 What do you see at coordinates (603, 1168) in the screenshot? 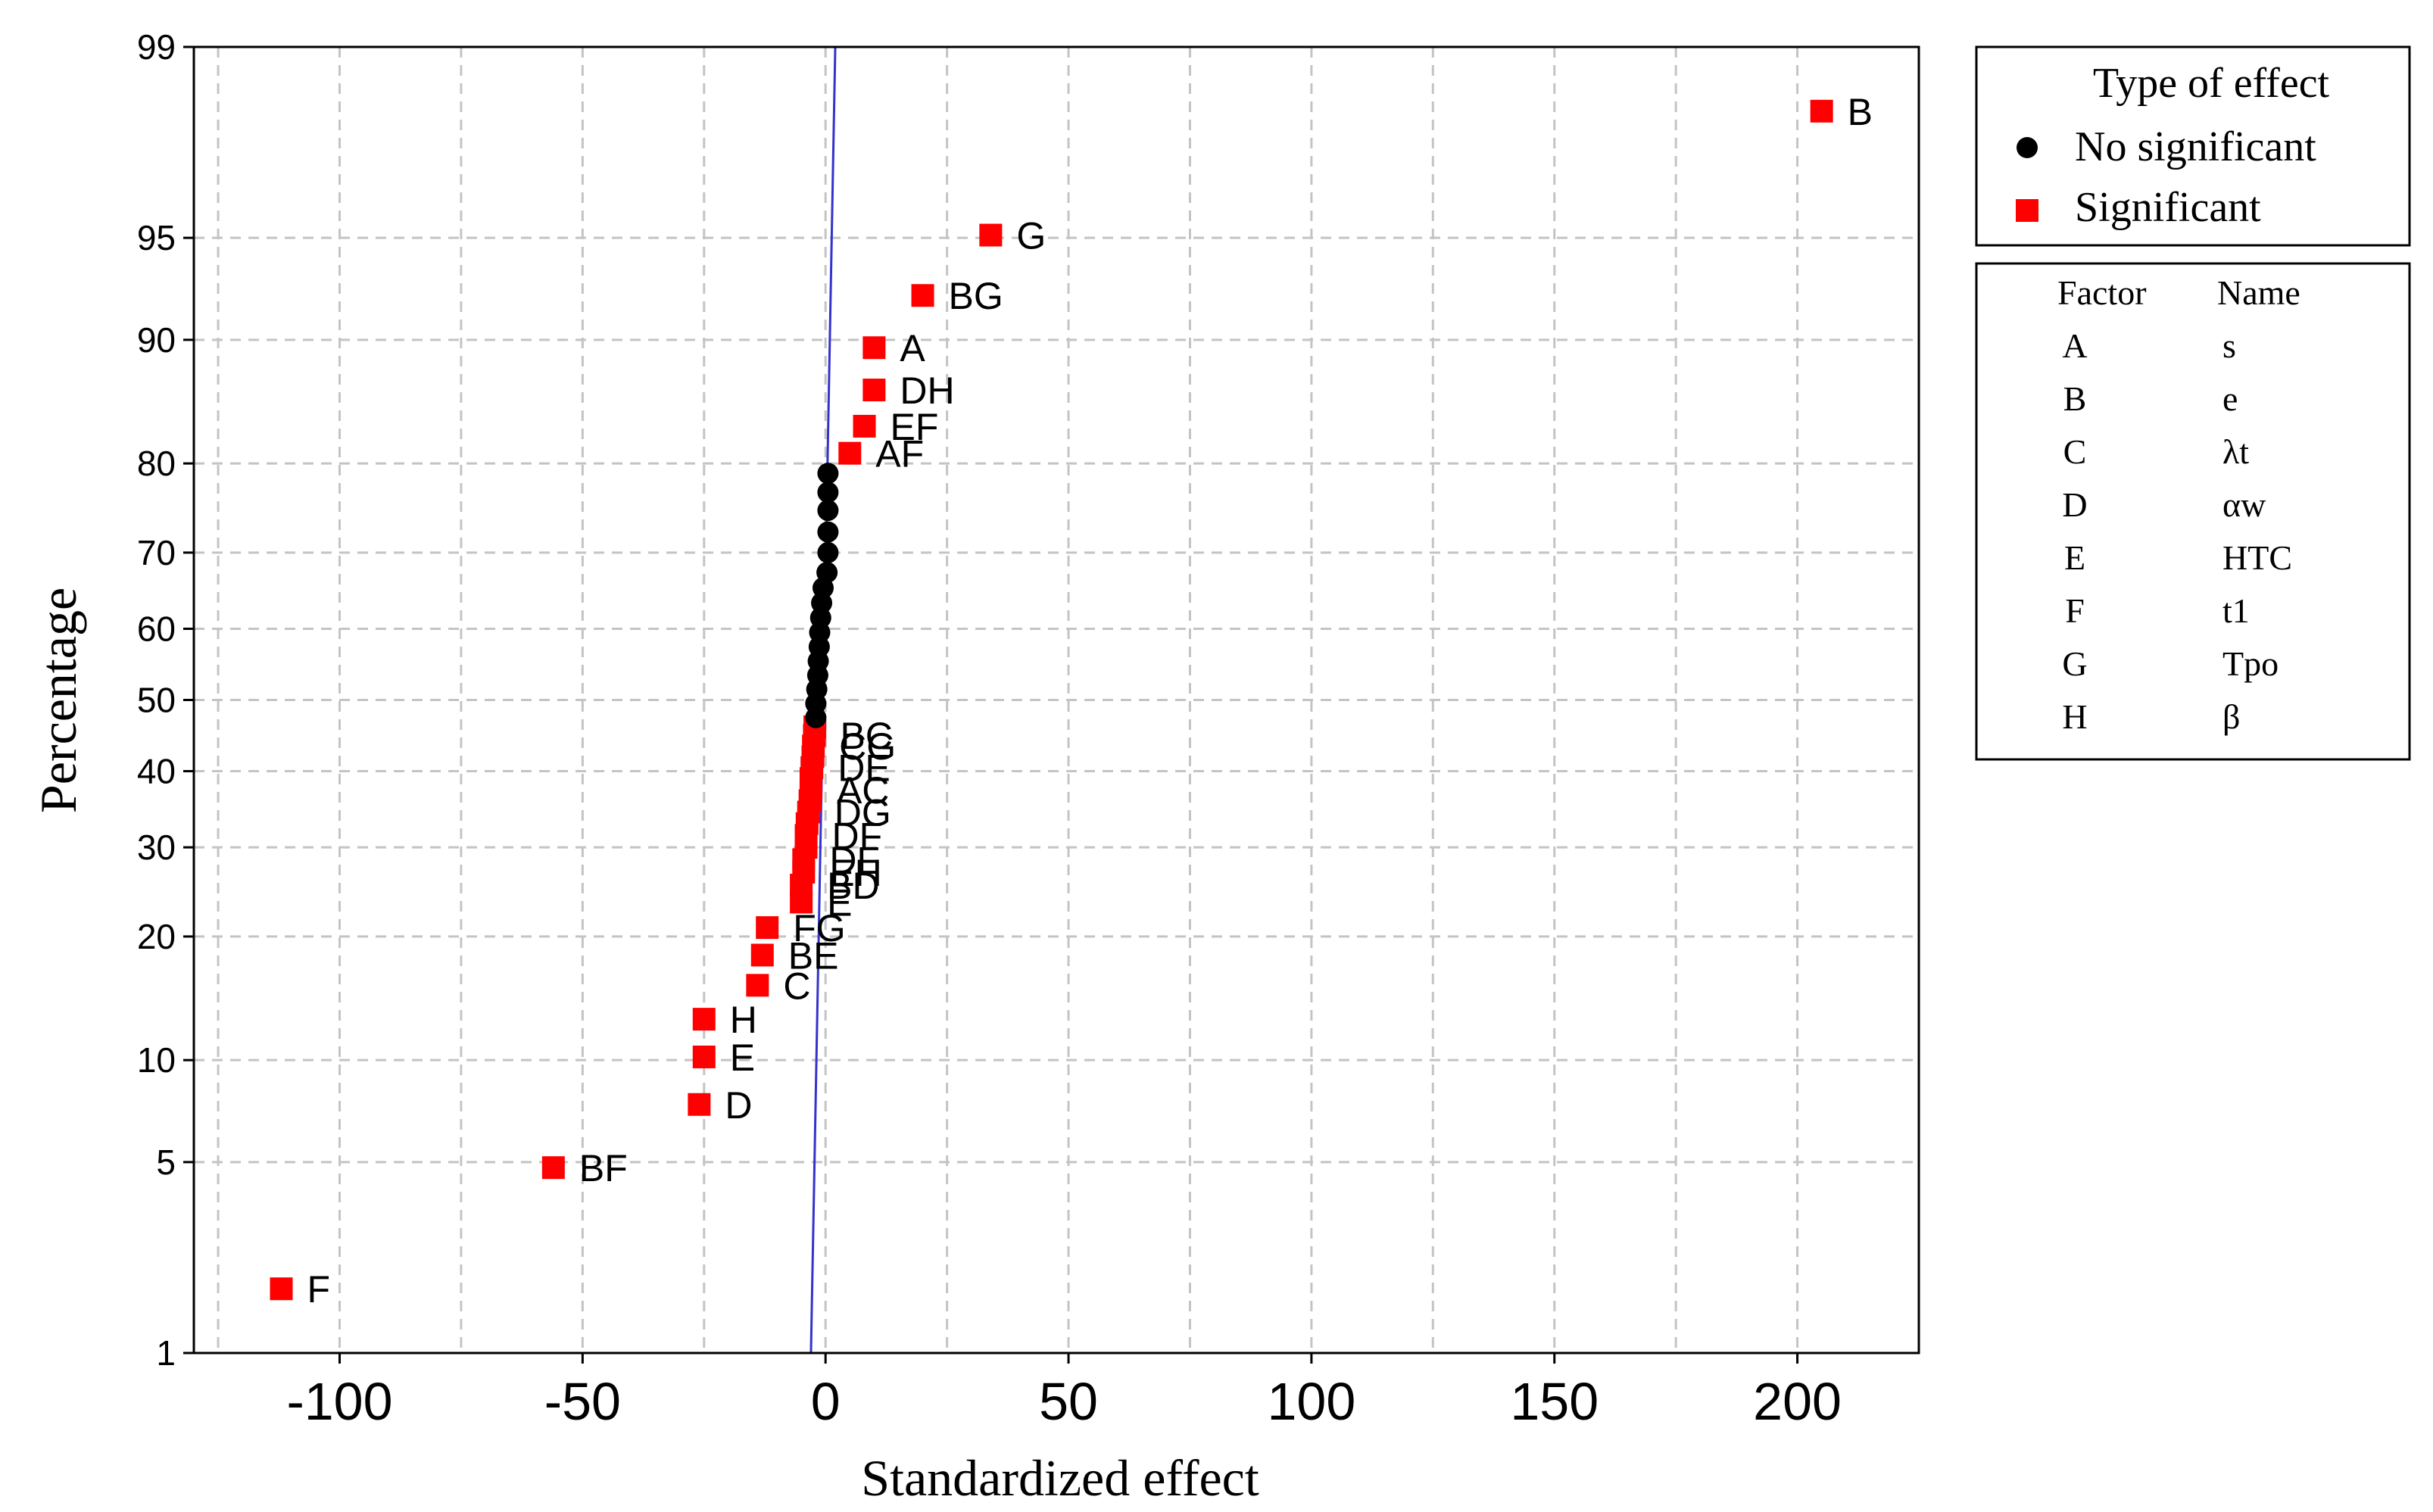
I see `point-label: BF` at bounding box center [603, 1168].